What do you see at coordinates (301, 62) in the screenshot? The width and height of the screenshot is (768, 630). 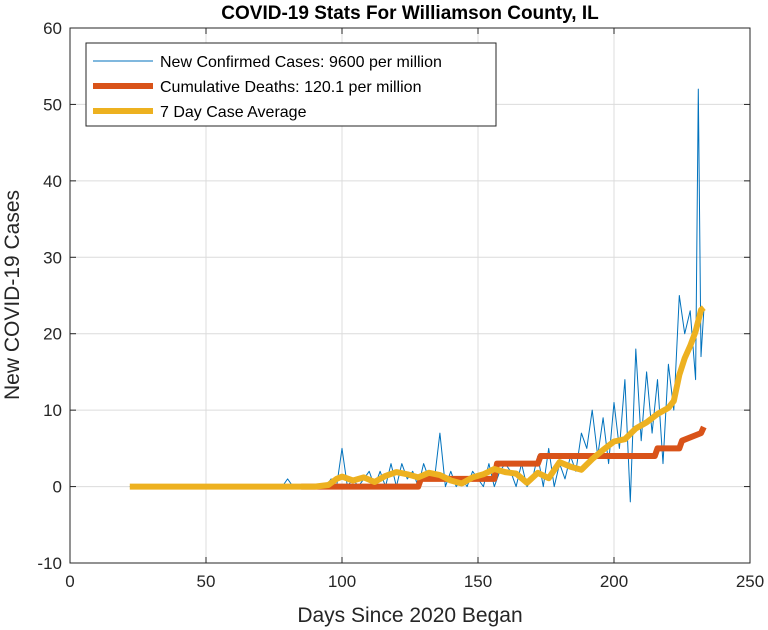 I see `legend-label-new-cases: New Confirmed Cases: 9600 per million` at bounding box center [301, 62].